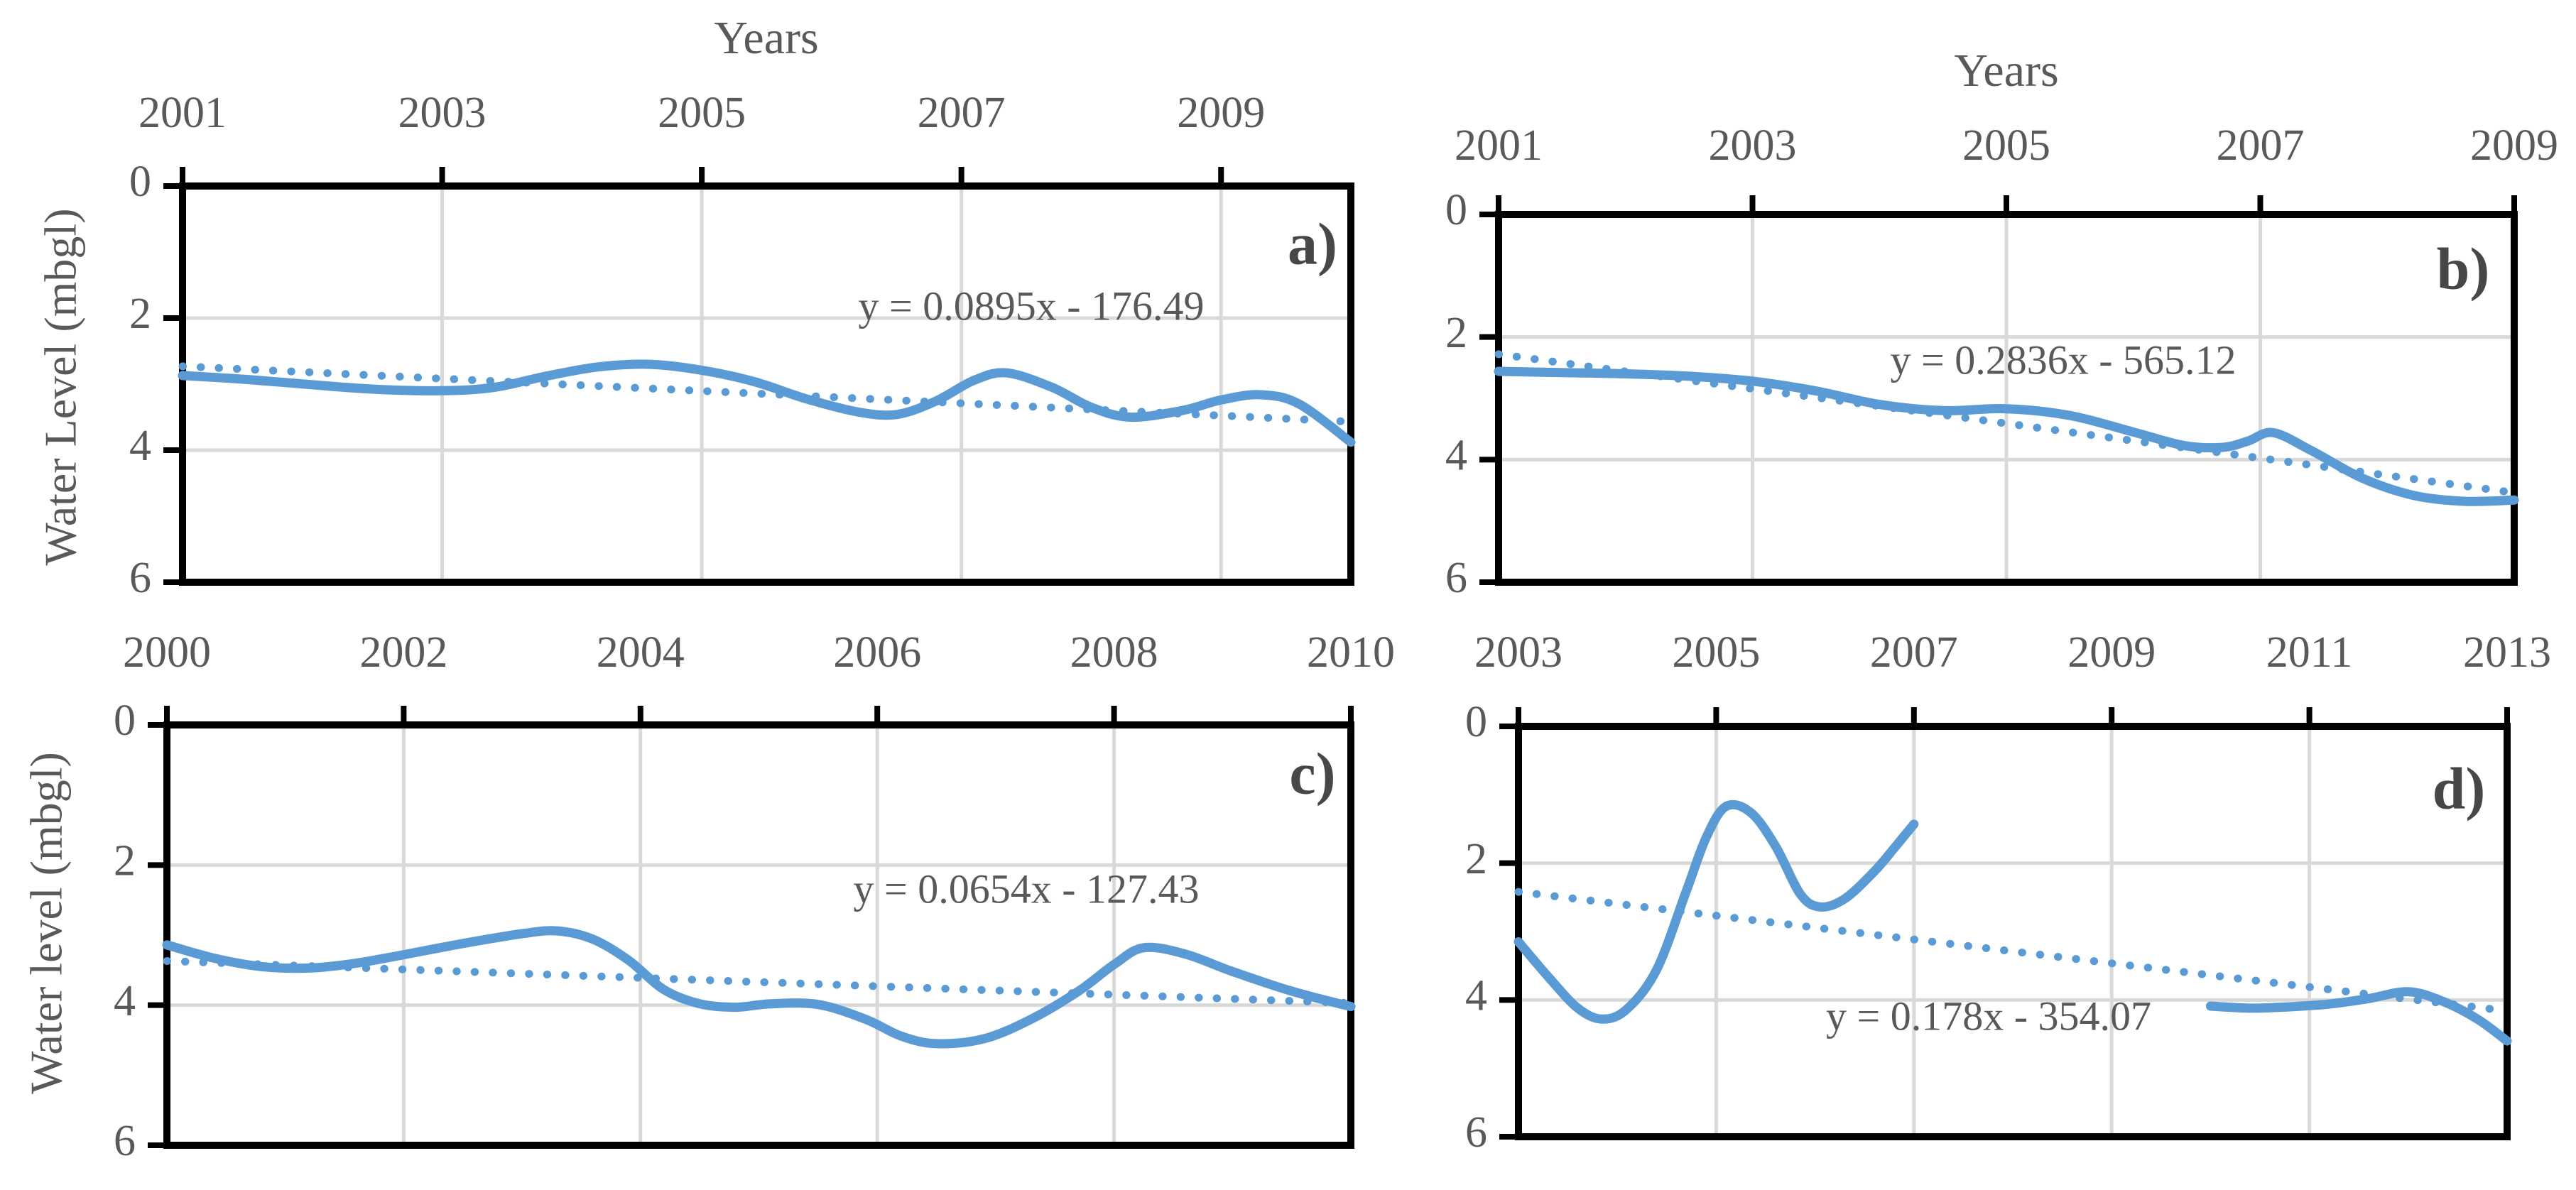 This screenshot has height=1190, width=2576. I want to click on trend-equation-label: y = 0.2836x - 565.12, so click(2063, 360).